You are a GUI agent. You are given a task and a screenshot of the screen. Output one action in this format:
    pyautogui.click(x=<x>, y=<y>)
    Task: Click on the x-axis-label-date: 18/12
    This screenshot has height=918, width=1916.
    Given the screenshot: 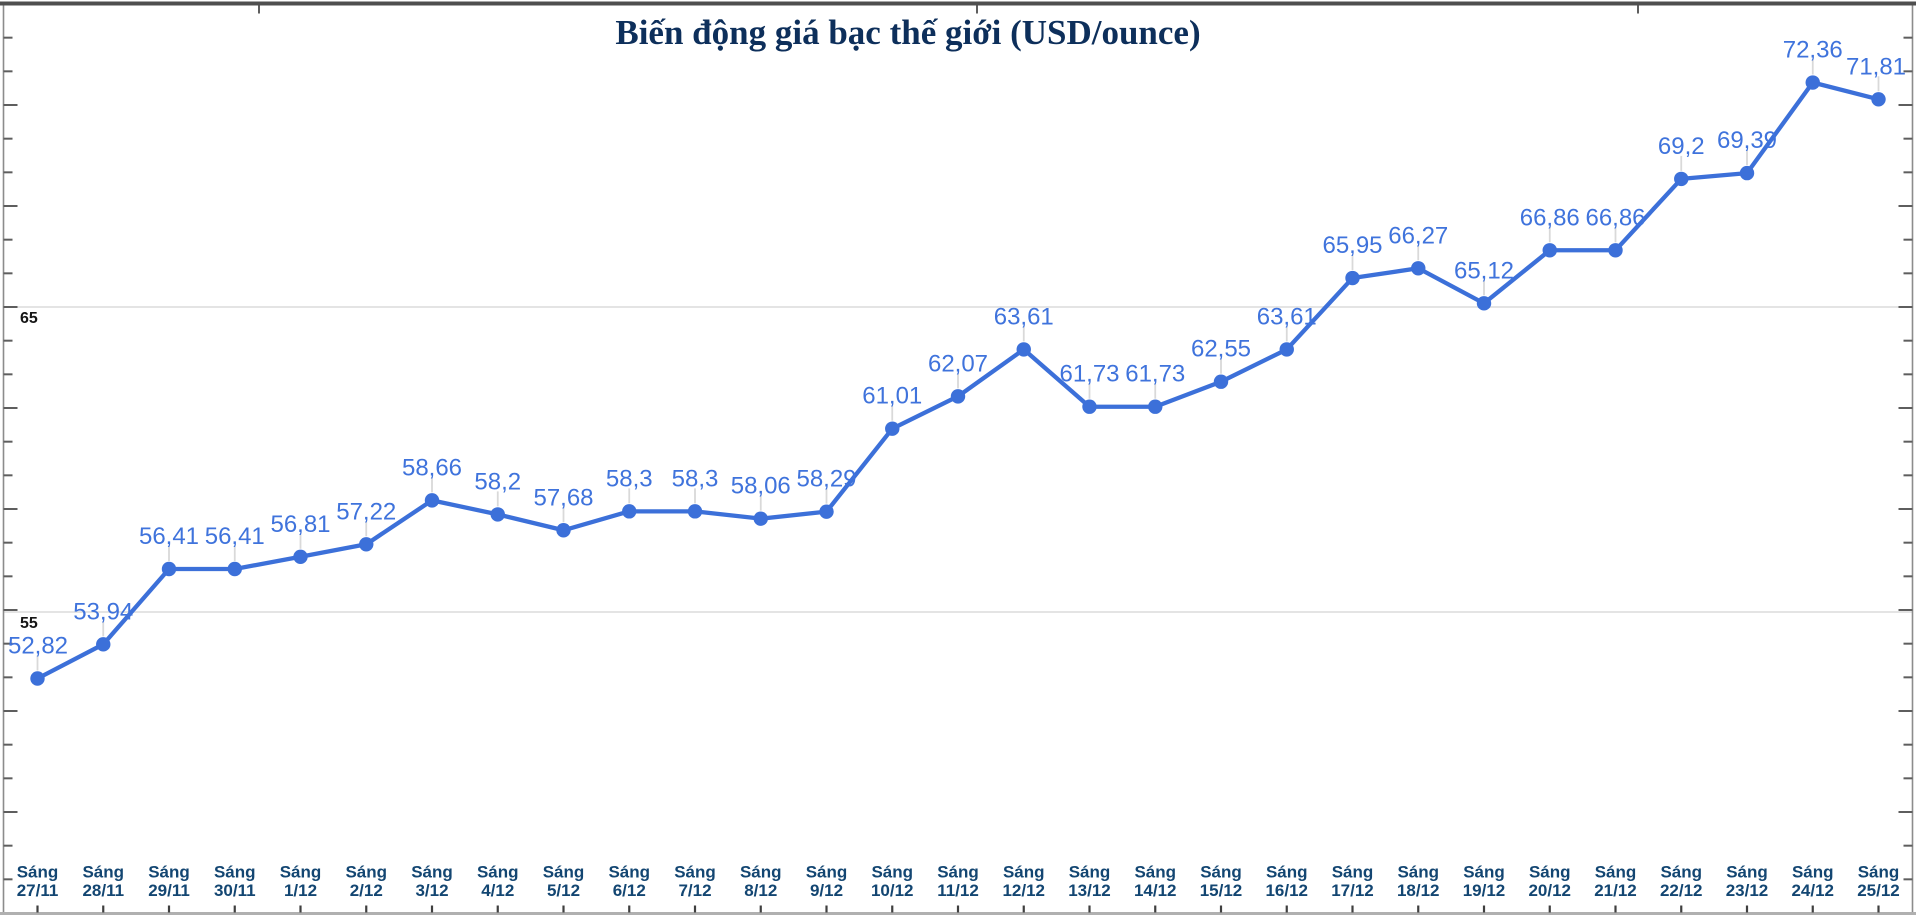 What is the action you would take?
    pyautogui.click(x=1418, y=890)
    